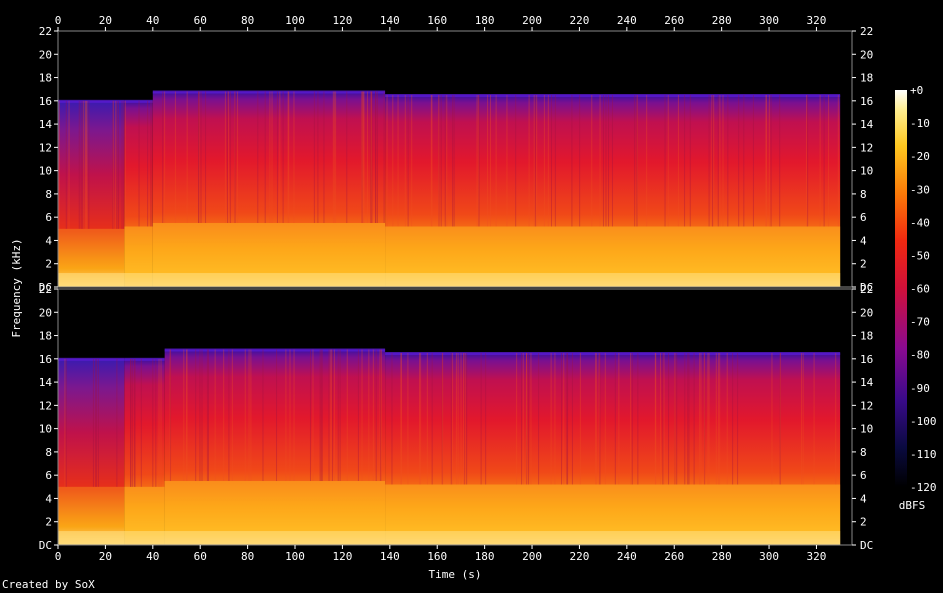  Describe the element at coordinates (901, 288) in the screenshot. I see `colorbar-gradient` at that location.